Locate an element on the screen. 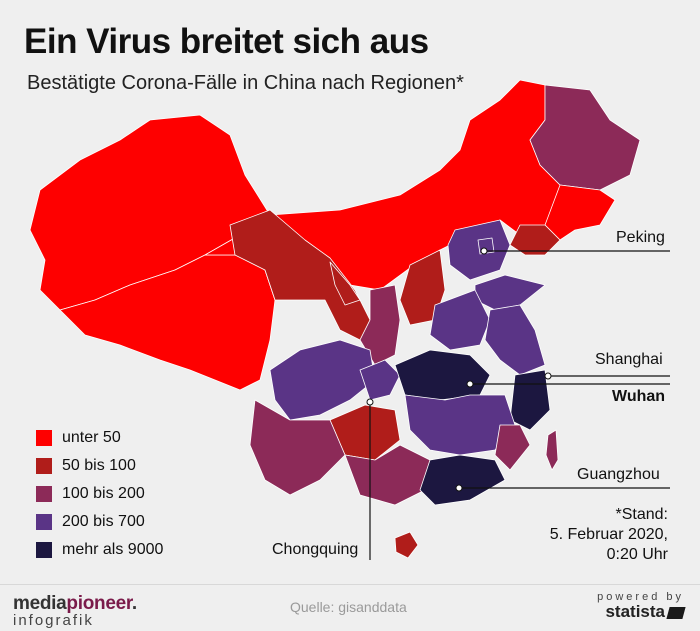  footnote-line: 5. Februar 2020, is located at coordinates (608, 534).